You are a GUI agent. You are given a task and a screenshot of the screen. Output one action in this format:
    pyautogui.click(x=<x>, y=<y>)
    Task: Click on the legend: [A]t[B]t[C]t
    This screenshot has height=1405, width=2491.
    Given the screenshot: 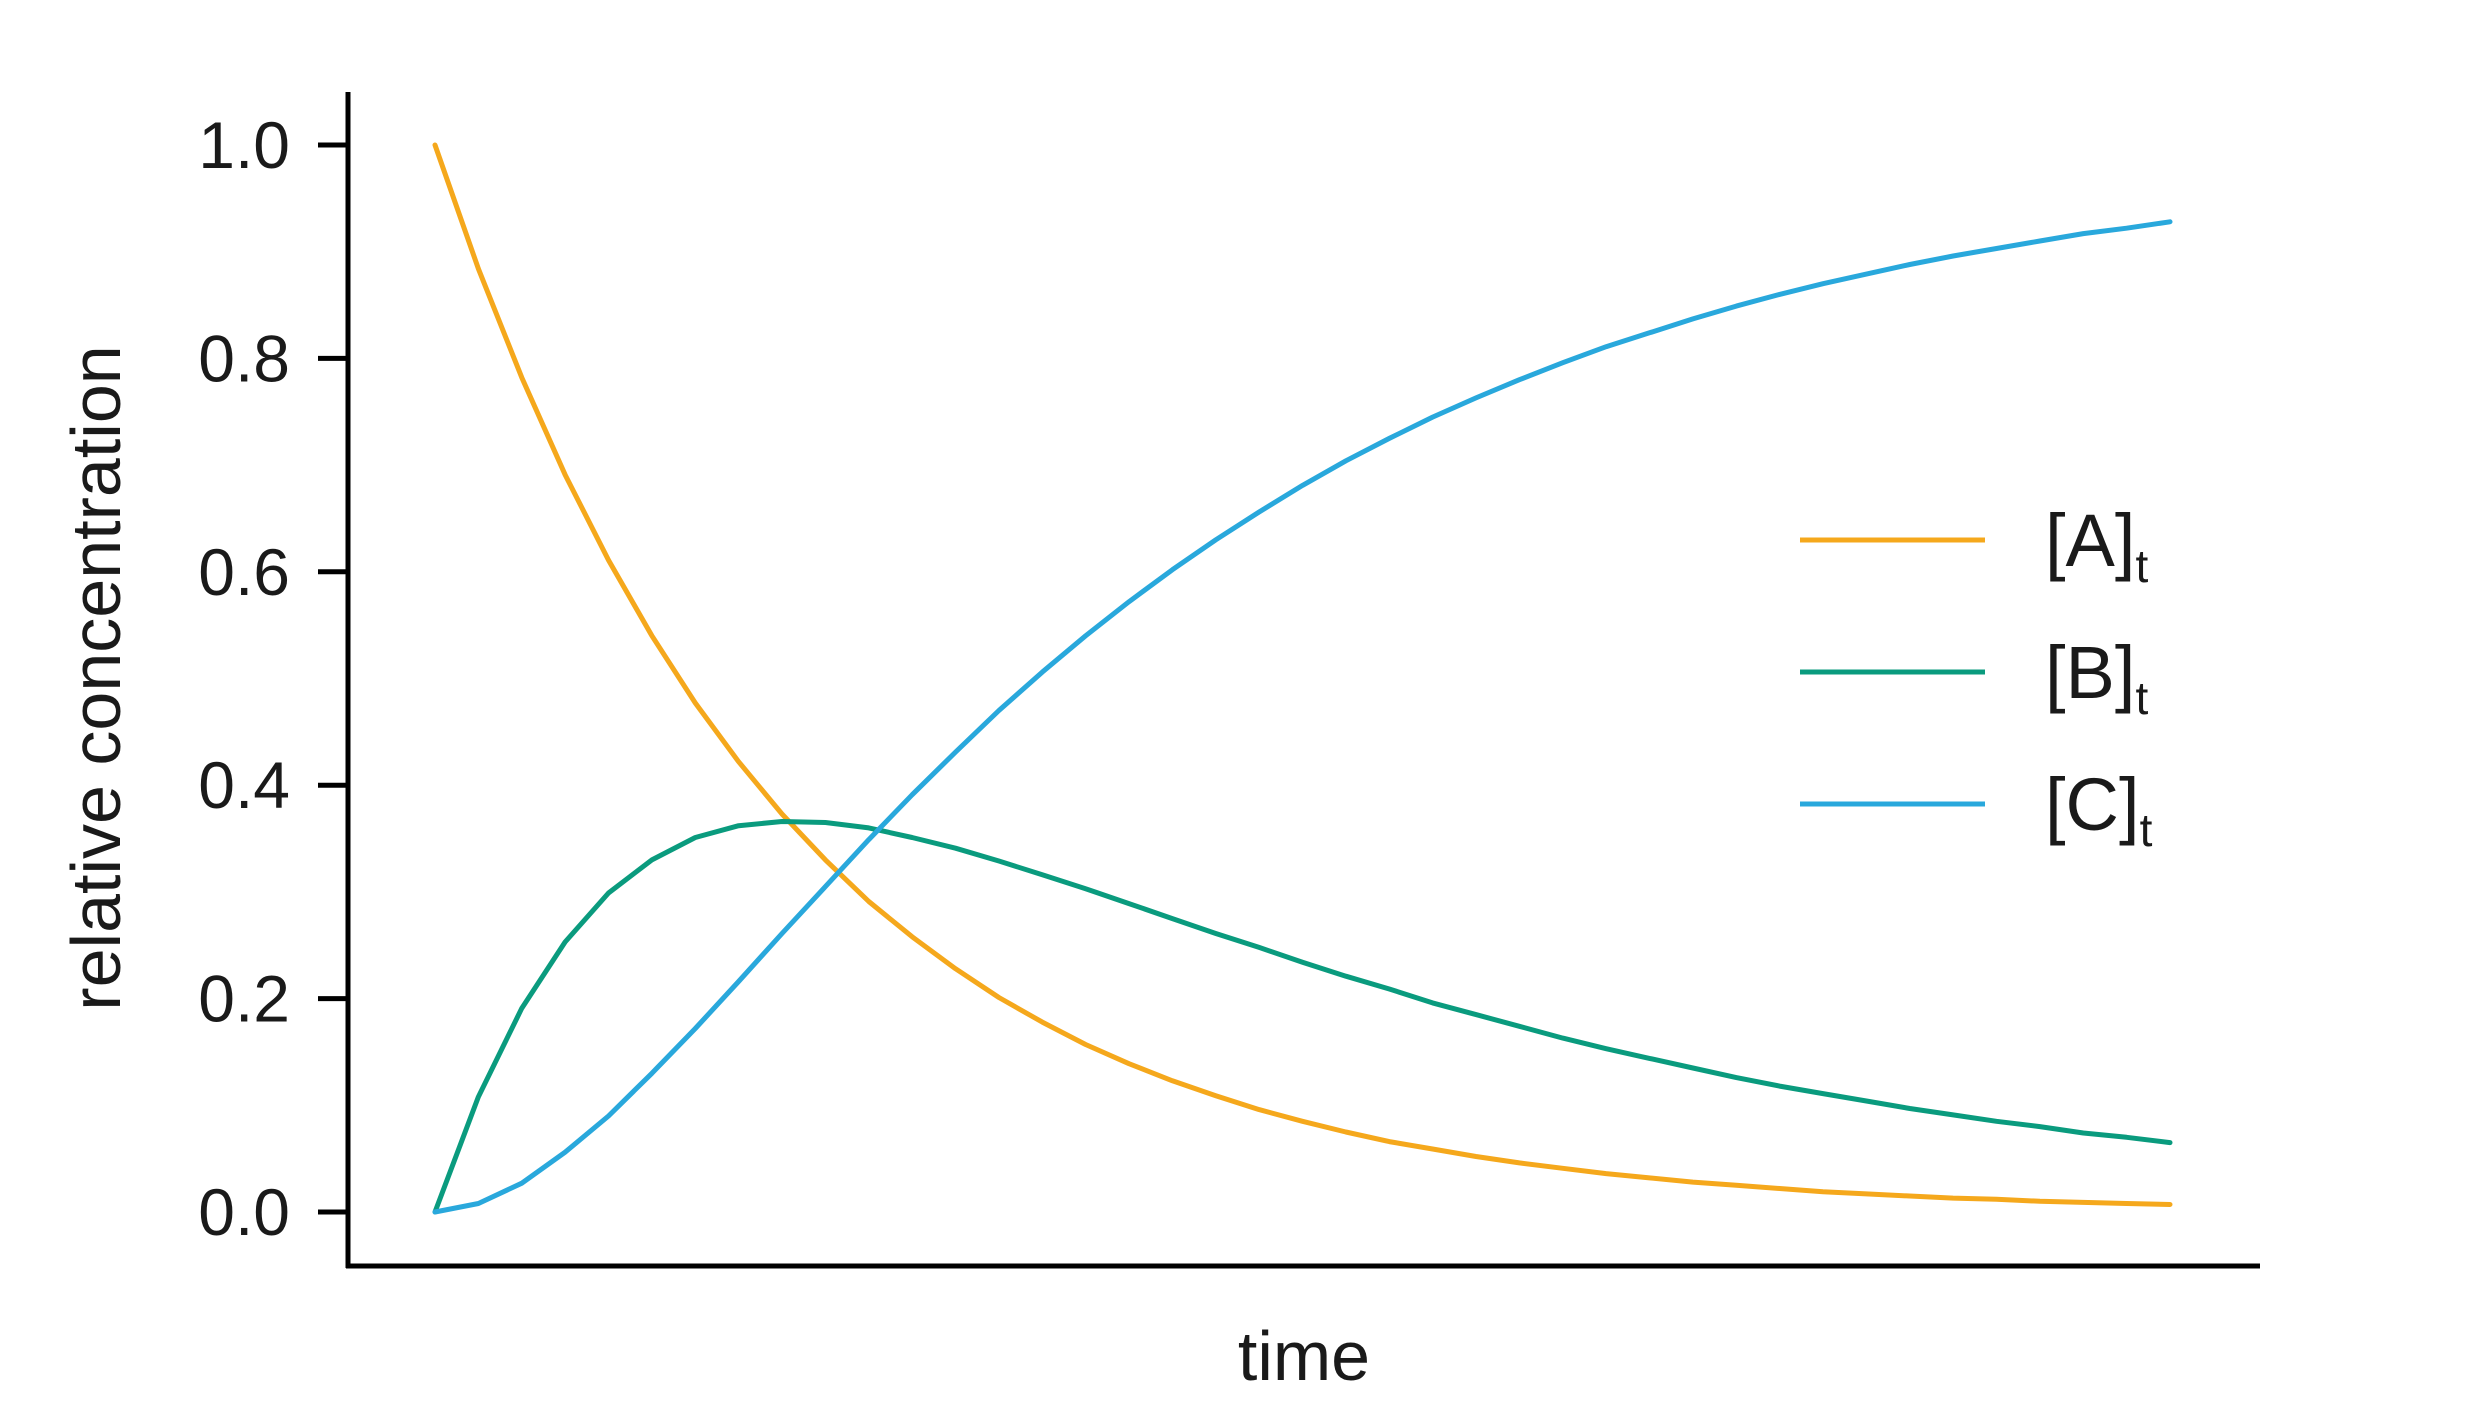 What is the action you would take?
    pyautogui.click(x=1976, y=677)
    